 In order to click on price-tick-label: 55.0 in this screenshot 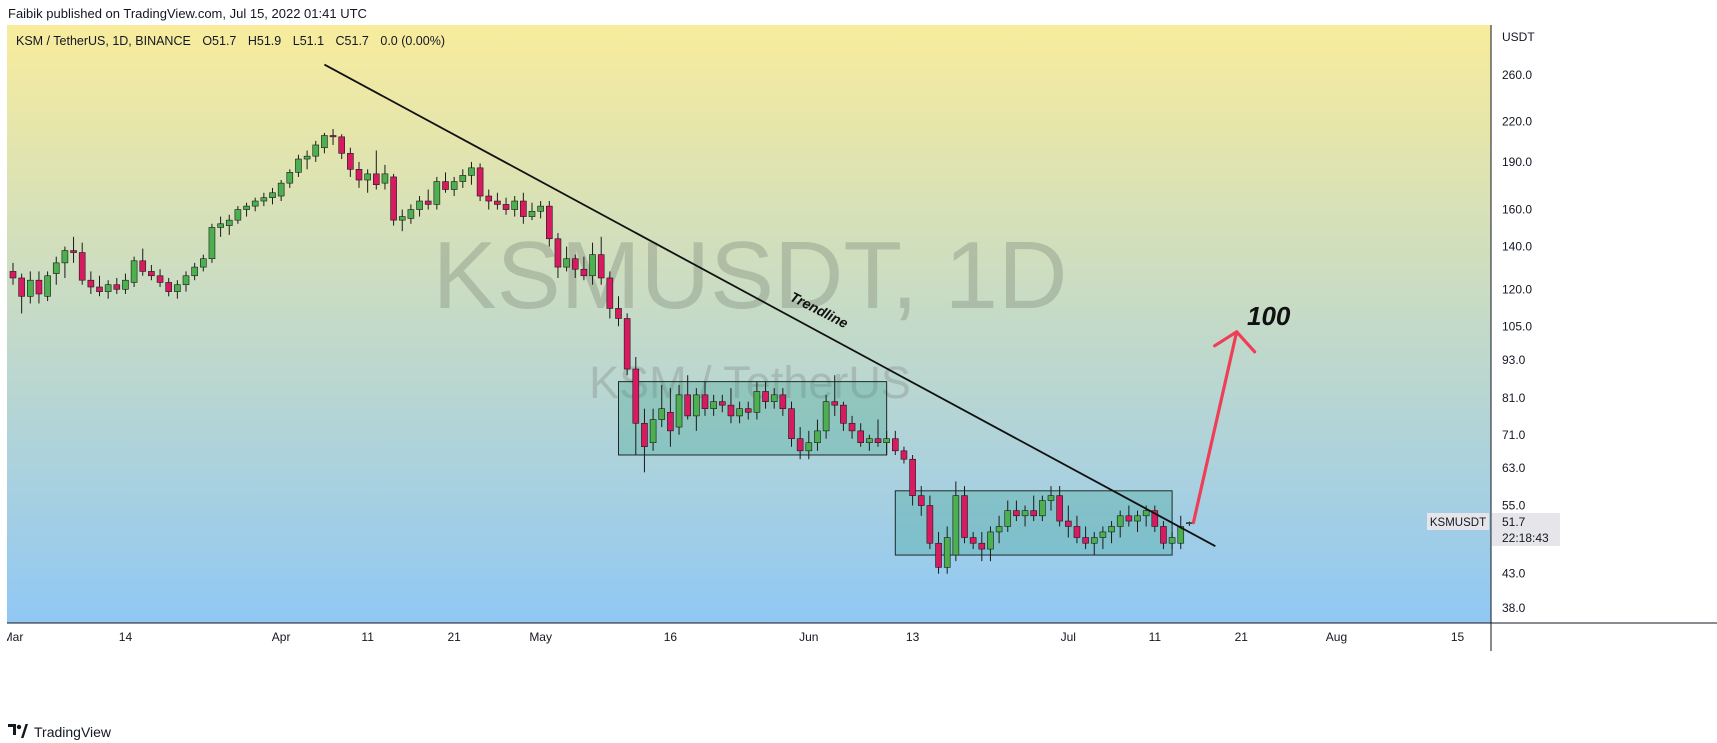, I will do `click(1514, 506)`.